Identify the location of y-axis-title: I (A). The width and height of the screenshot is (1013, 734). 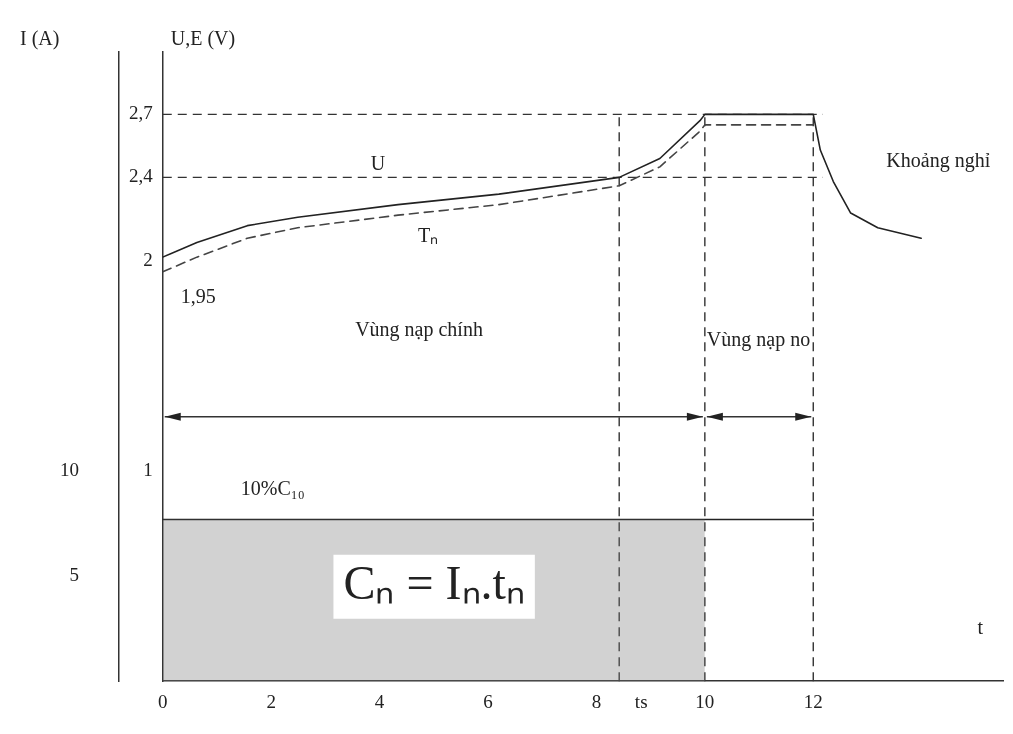
(40, 38).